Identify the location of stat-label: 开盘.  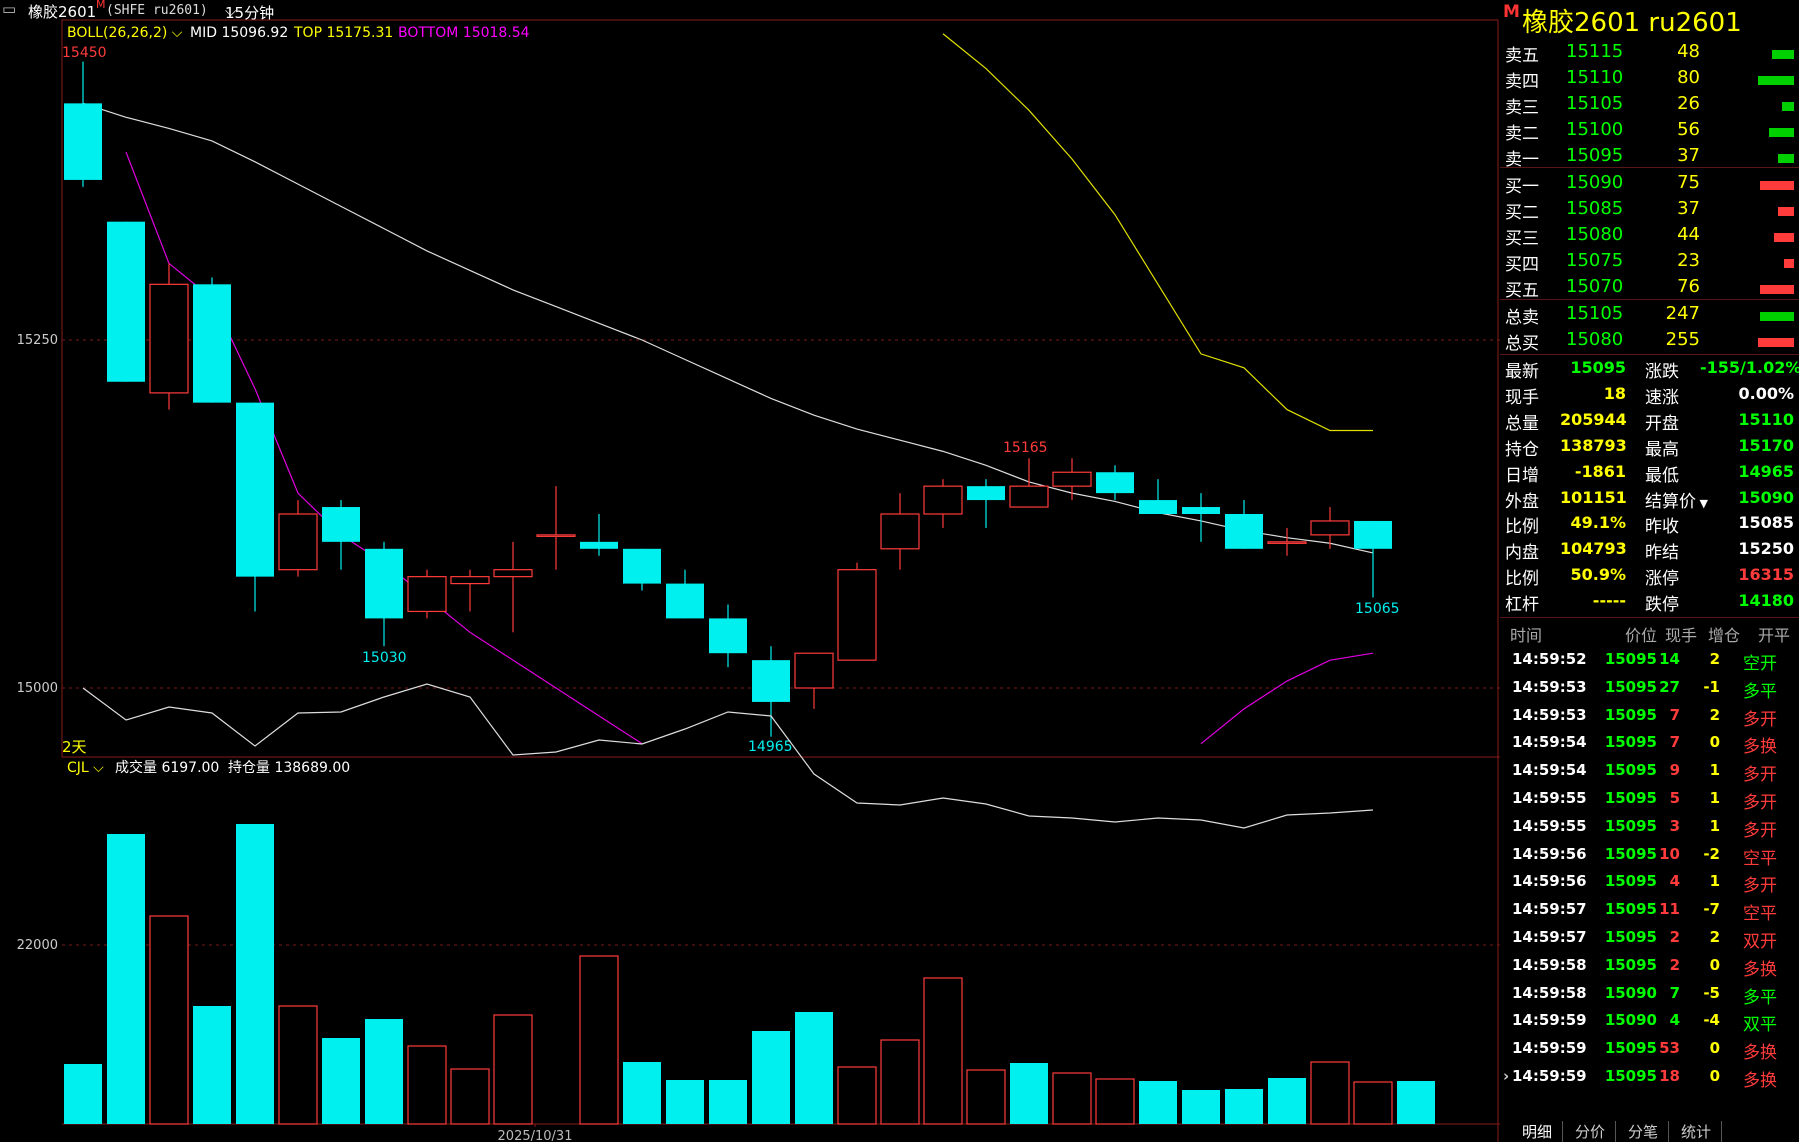
(1662, 423).